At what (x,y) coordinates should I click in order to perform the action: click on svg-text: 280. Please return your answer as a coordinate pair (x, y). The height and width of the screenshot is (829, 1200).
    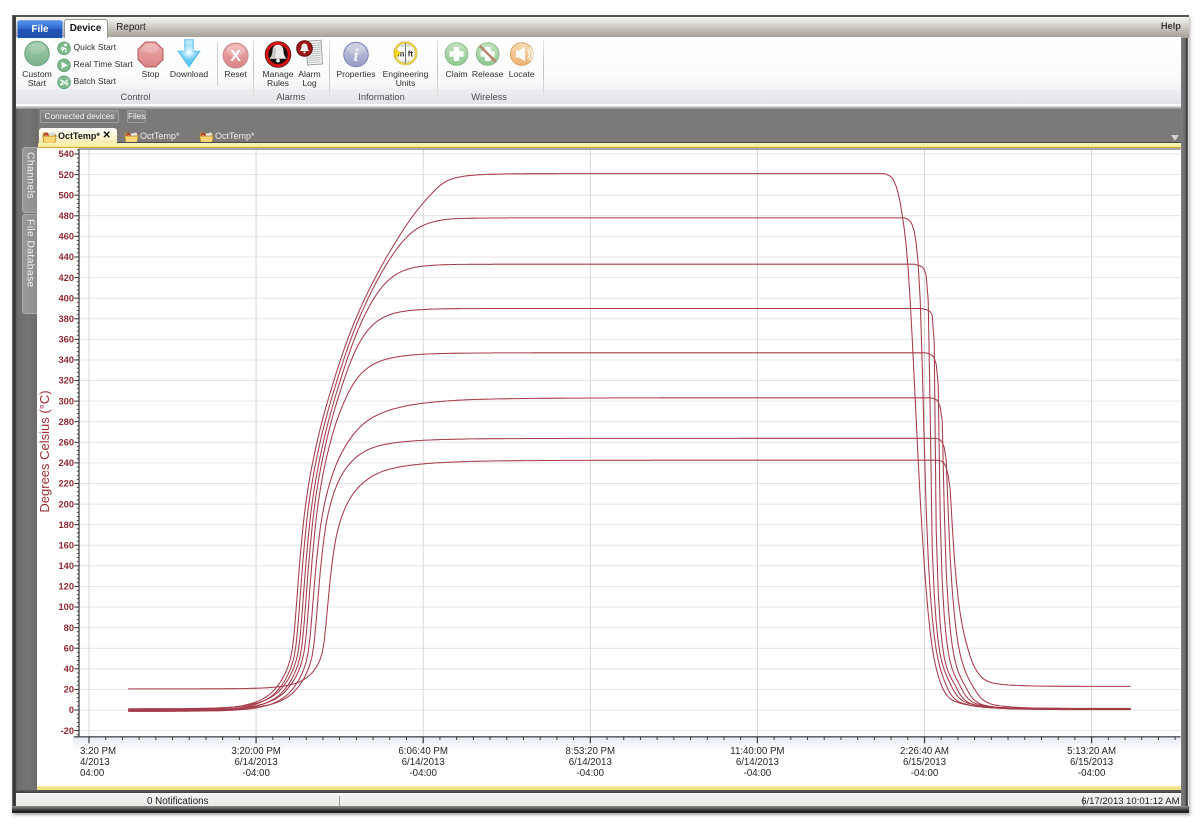
    Looking at the image, I should click on (66, 421).